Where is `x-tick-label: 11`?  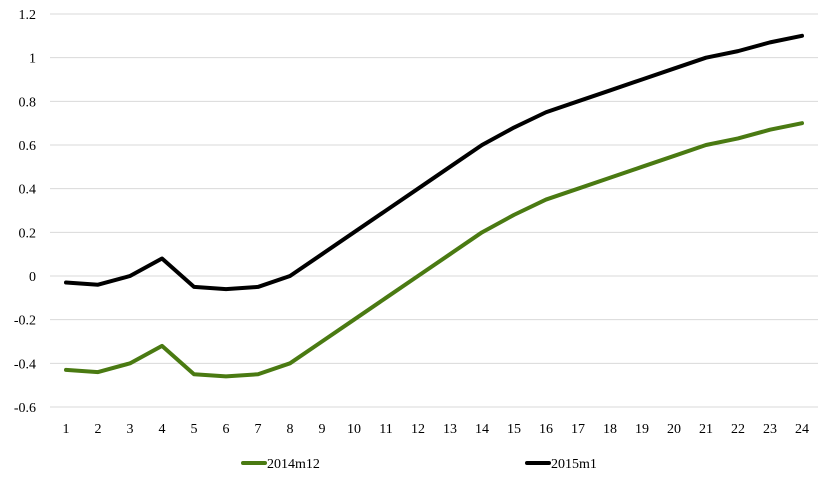 x-tick-label: 11 is located at coordinates (385, 429).